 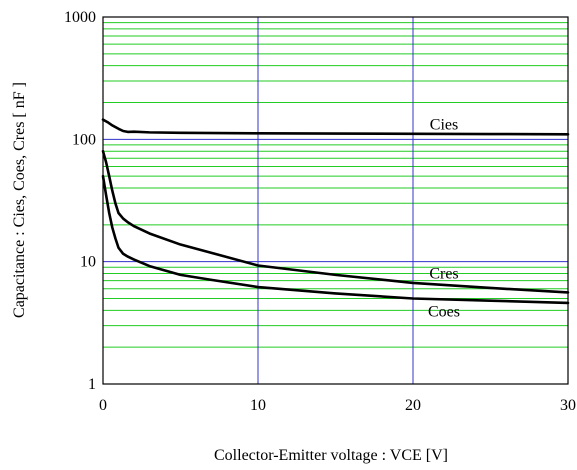 What do you see at coordinates (80, 17) in the screenshot?
I see `y-tick-label: 1000` at bounding box center [80, 17].